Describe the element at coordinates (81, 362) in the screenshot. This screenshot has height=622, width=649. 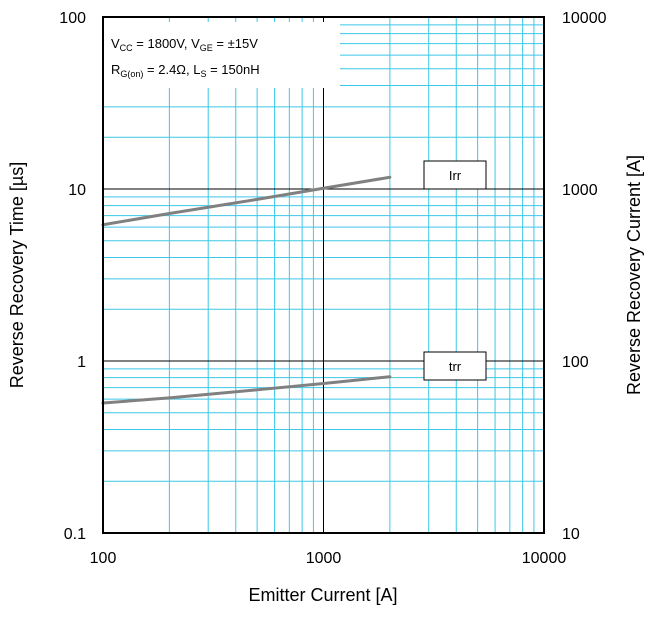
I see `y-tick-label: 1` at that location.